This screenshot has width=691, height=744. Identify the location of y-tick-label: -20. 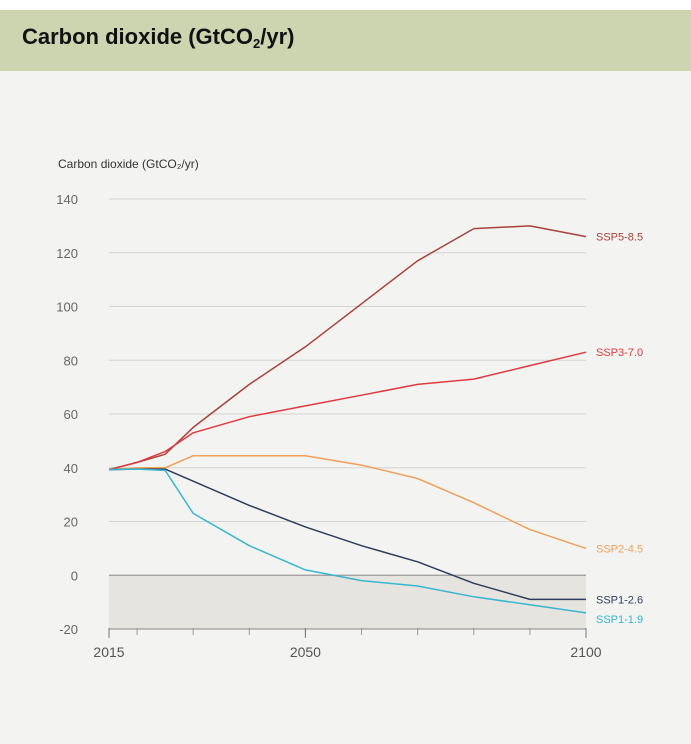
(68, 629).